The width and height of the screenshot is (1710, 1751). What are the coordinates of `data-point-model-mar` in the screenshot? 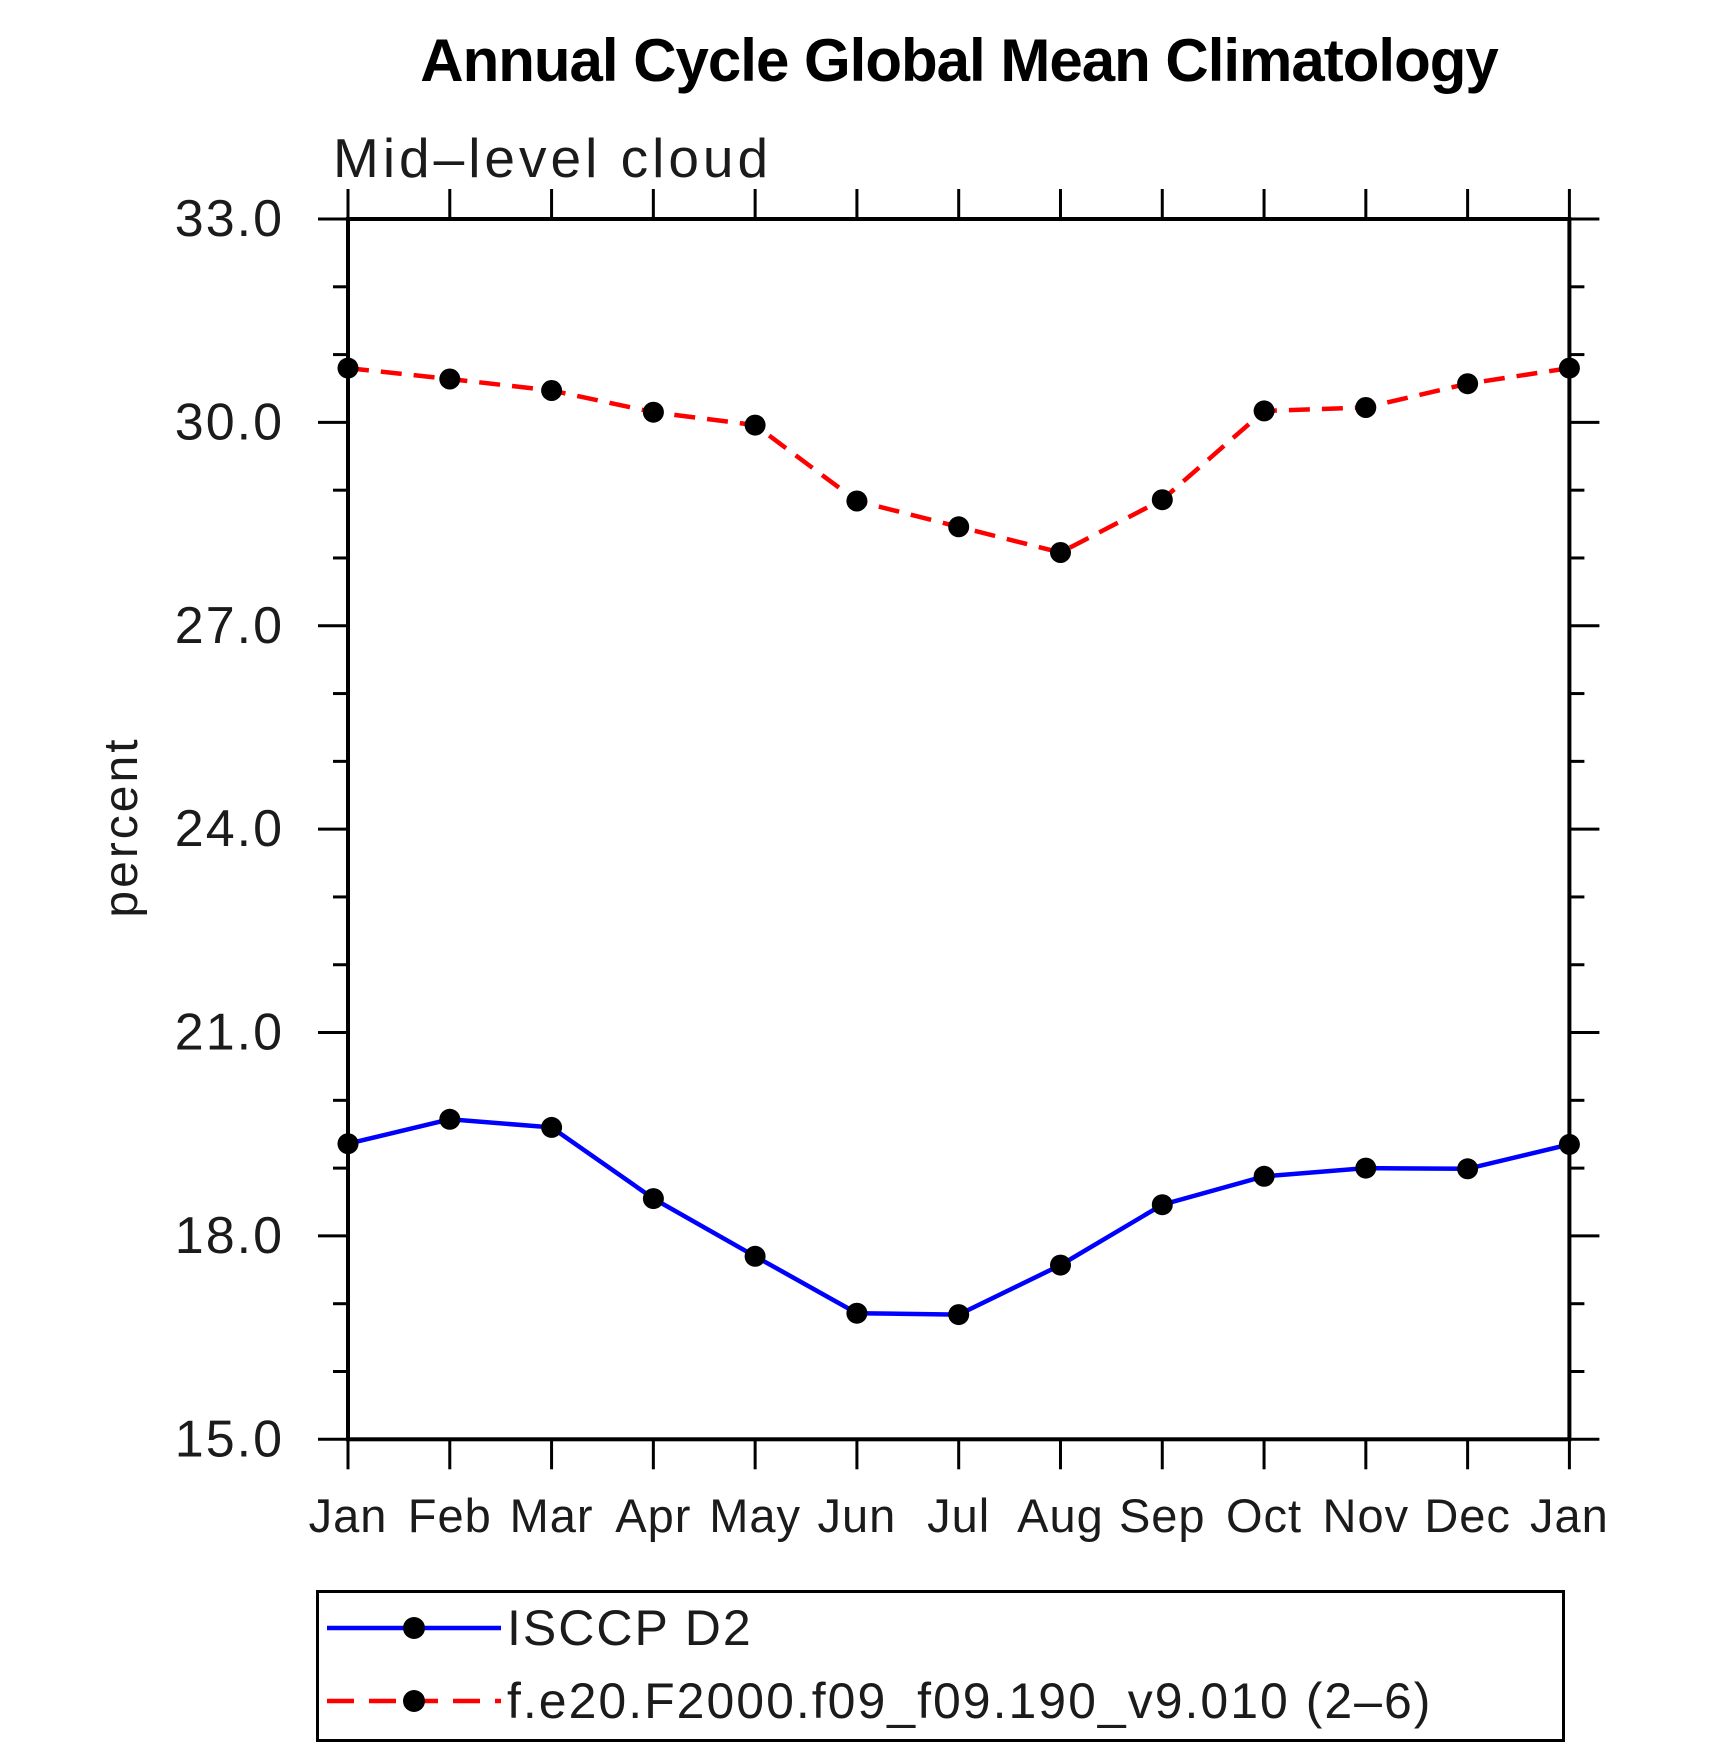 It's located at (552, 390).